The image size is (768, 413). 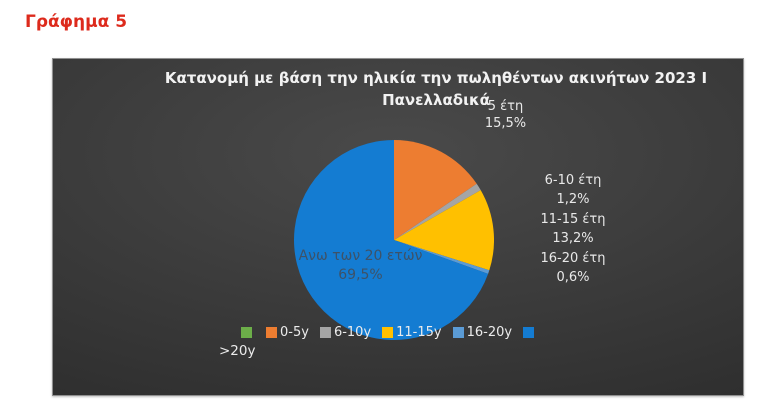 What do you see at coordinates (573, 219) in the screenshot?
I see `data-label-11-15-name: 11-15 έτη` at bounding box center [573, 219].